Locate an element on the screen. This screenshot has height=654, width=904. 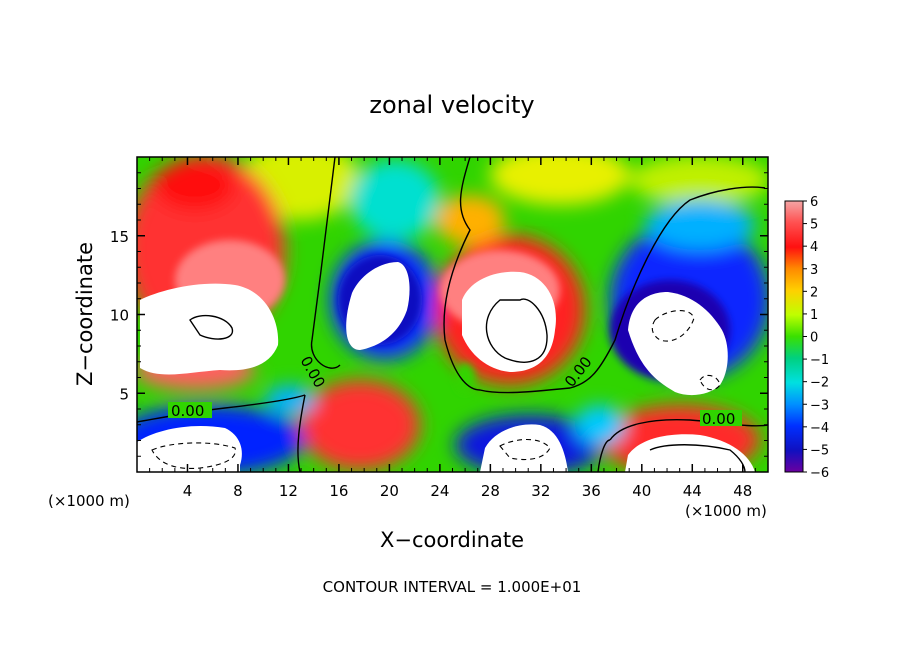
x-tick-label: 44 is located at coordinates (692, 491).